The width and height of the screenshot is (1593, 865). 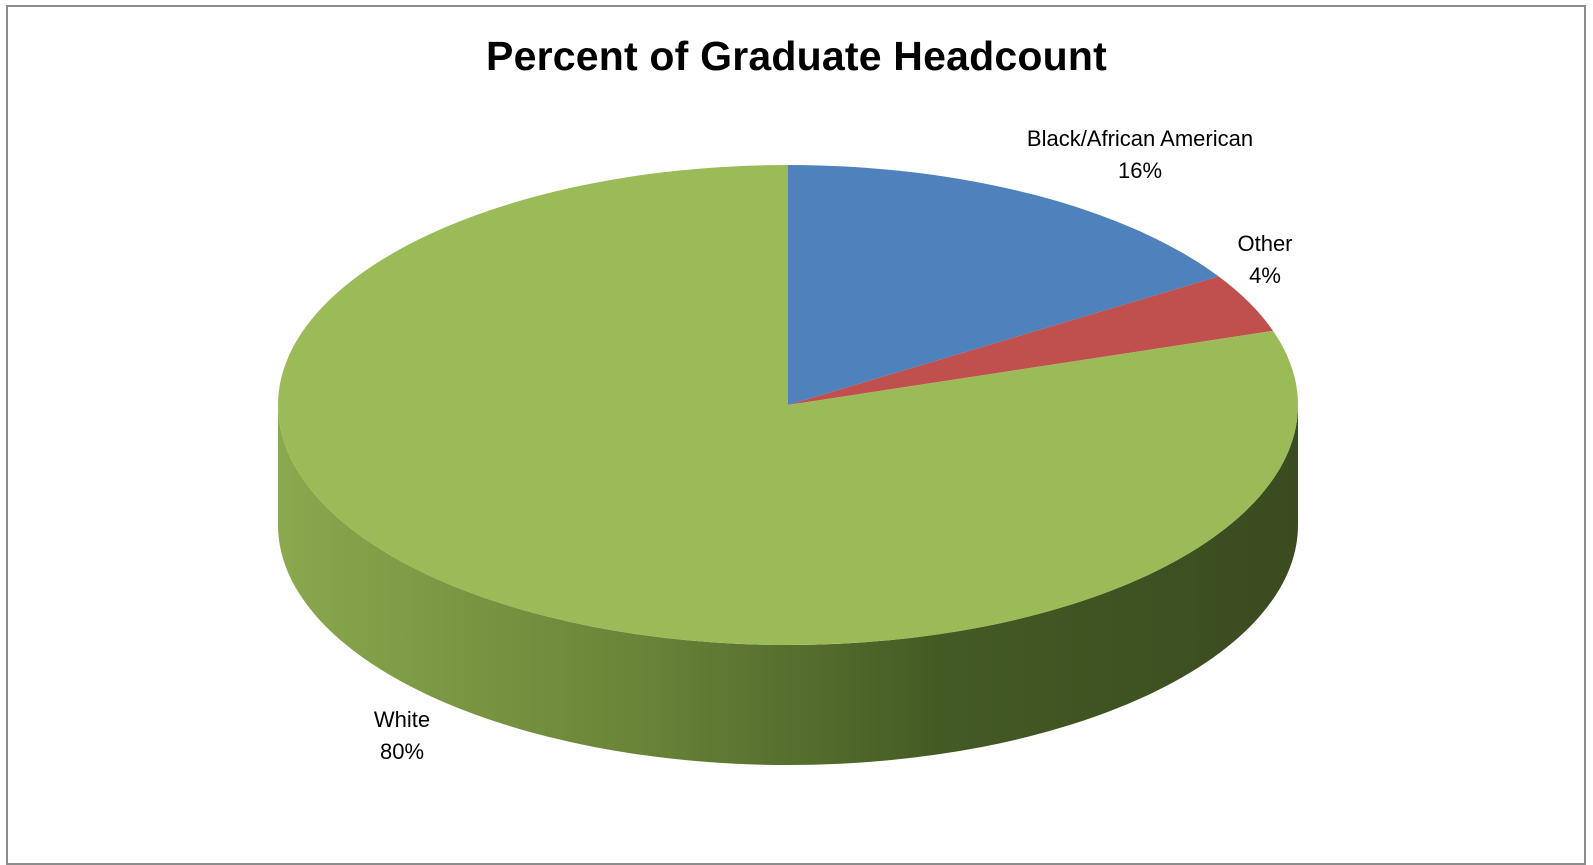 I want to click on label-white-value: 80%, so click(x=402, y=751).